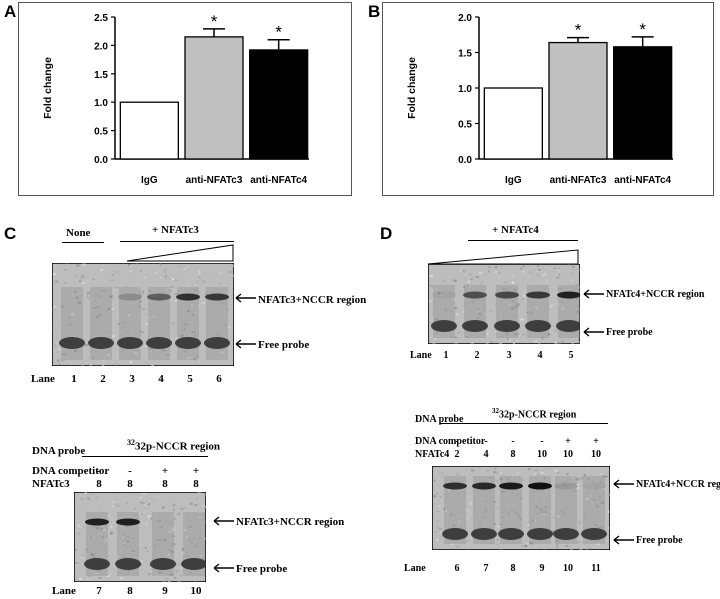 Image resolution: width=720 pixels, height=599 pixels. I want to click on panel-d-probe-line, so click(524, 423).